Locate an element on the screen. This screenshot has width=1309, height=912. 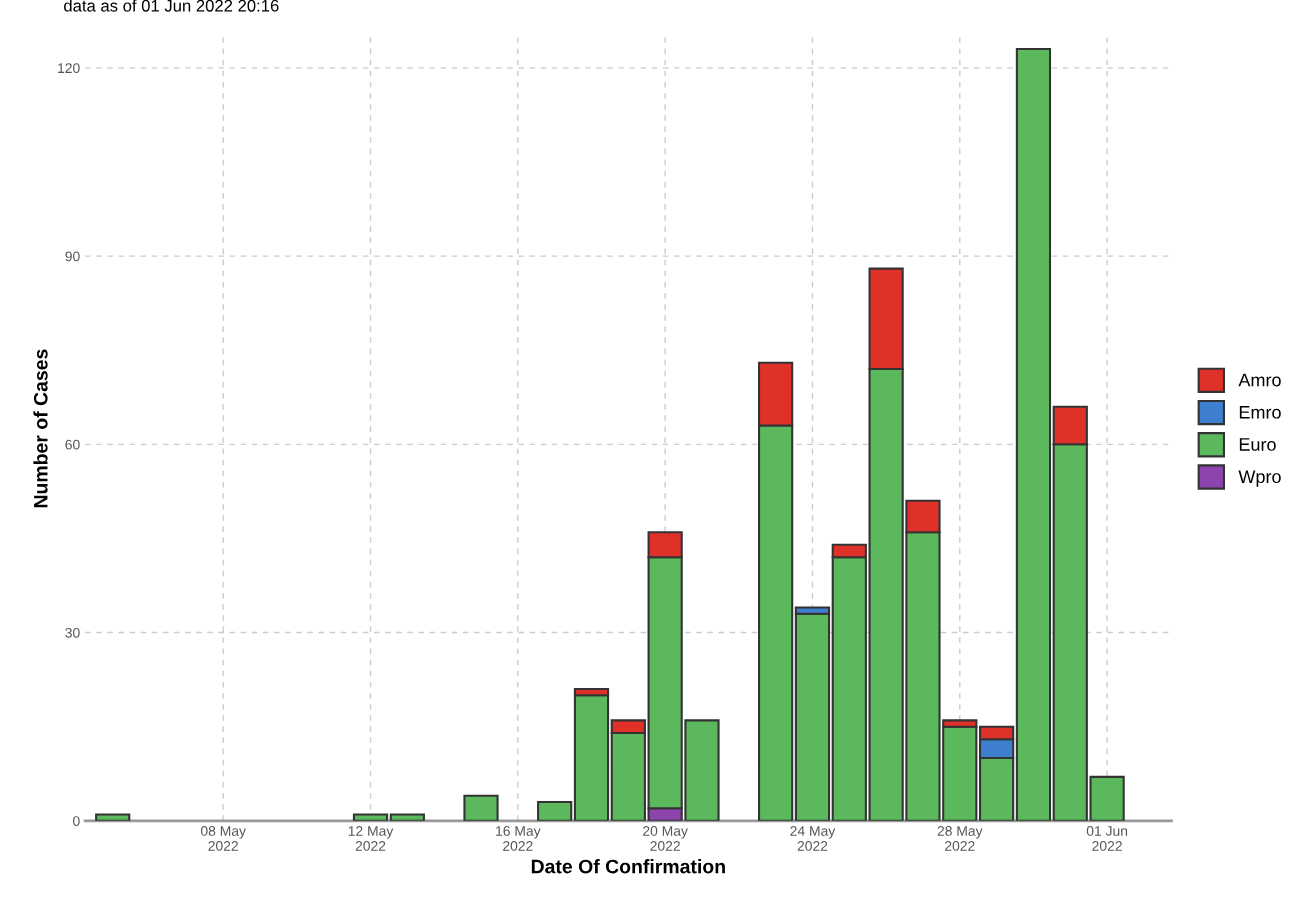
y-tick-label: 90 is located at coordinates (72, 256).